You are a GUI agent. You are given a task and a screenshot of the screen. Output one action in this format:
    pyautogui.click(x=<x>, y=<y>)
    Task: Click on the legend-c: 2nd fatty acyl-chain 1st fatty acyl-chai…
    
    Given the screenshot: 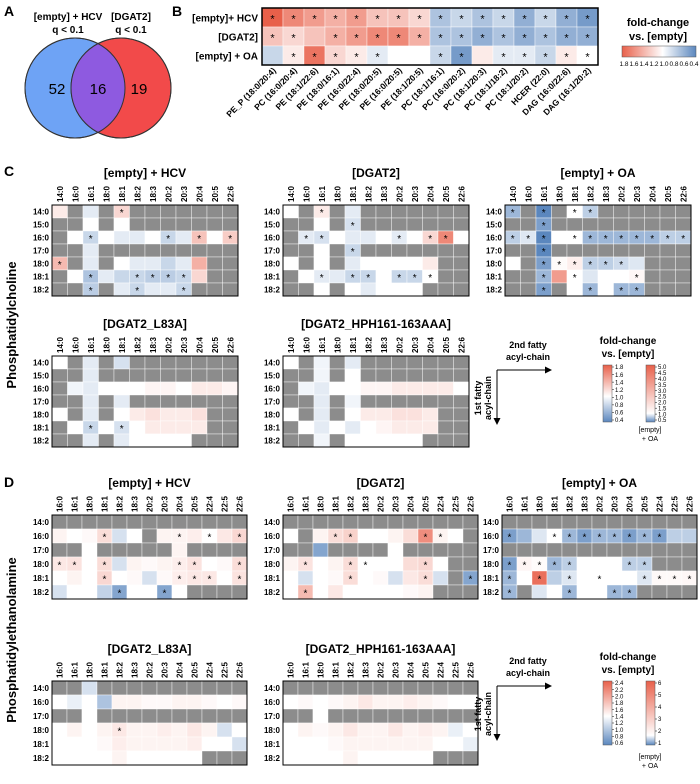 What is the action you would take?
    pyautogui.click(x=570, y=389)
    